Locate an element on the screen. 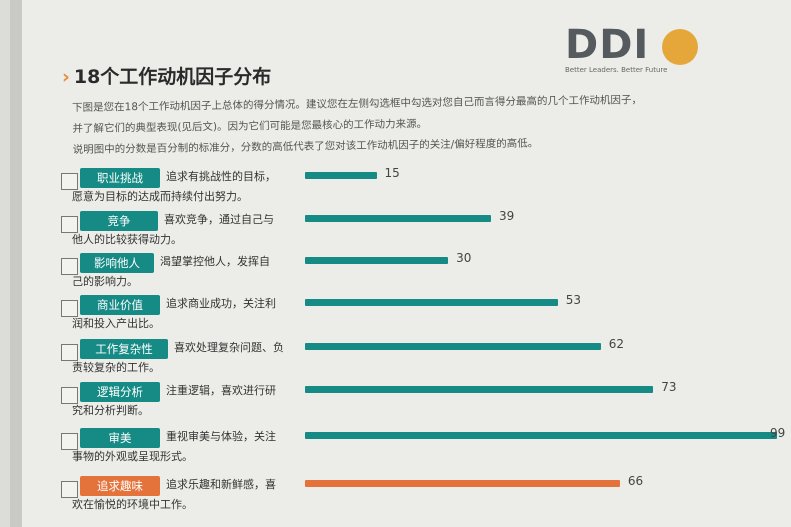  globe-icon is located at coordinates (680, 47).